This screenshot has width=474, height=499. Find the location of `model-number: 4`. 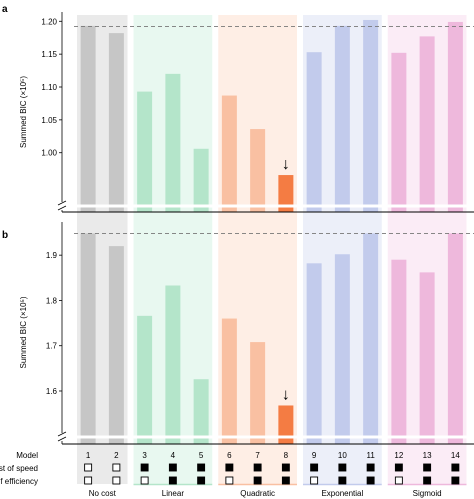

model-number: 4 is located at coordinates (173, 455).